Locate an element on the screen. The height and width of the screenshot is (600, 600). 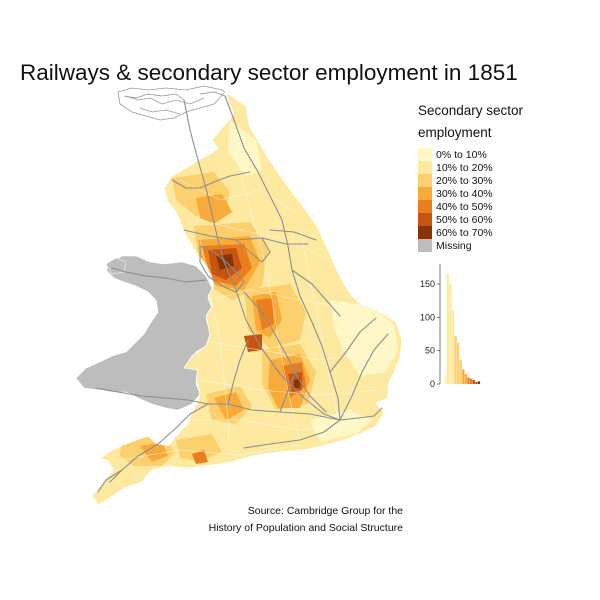
legend-item: 10% to 20% is located at coordinates (503, 167).